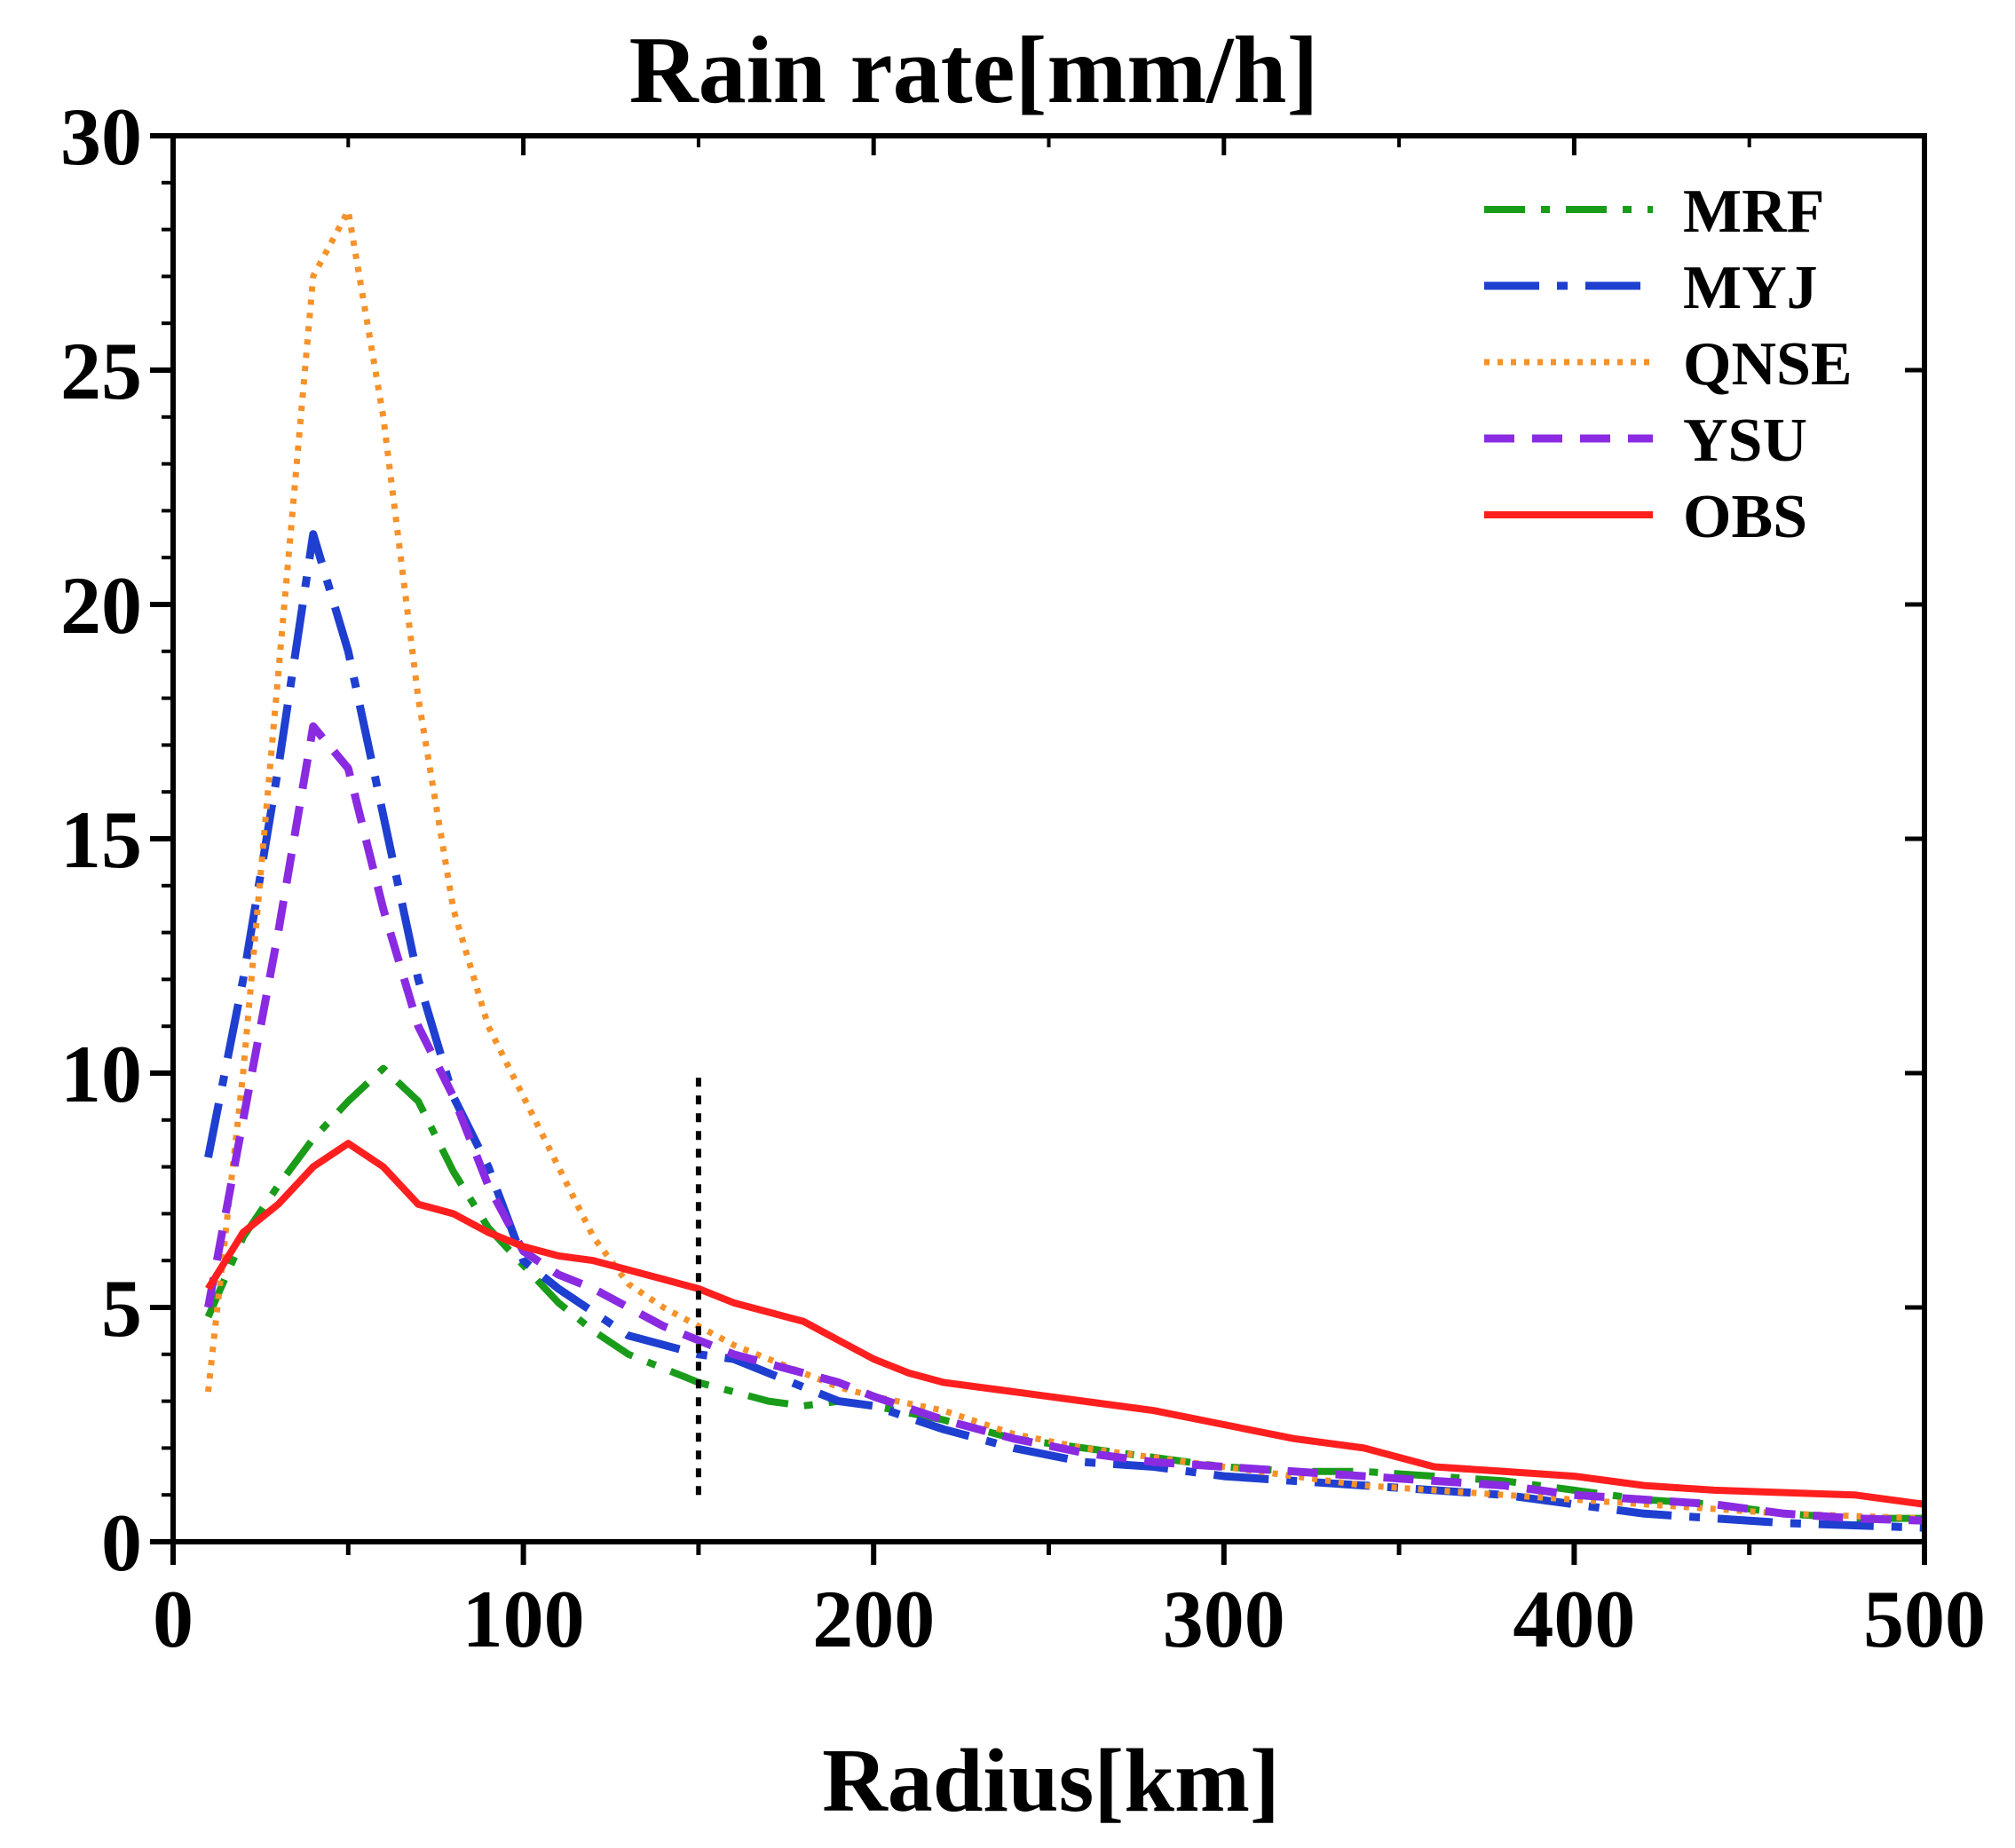 This screenshot has width=2015, height=1848. Describe the element at coordinates (101, 1074) in the screenshot. I see `y-tick-label: 10` at that location.